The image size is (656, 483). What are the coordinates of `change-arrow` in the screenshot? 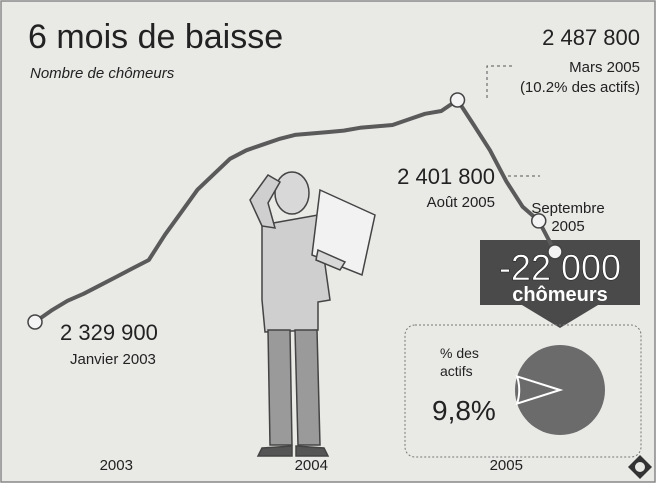 It's located at (560, 284).